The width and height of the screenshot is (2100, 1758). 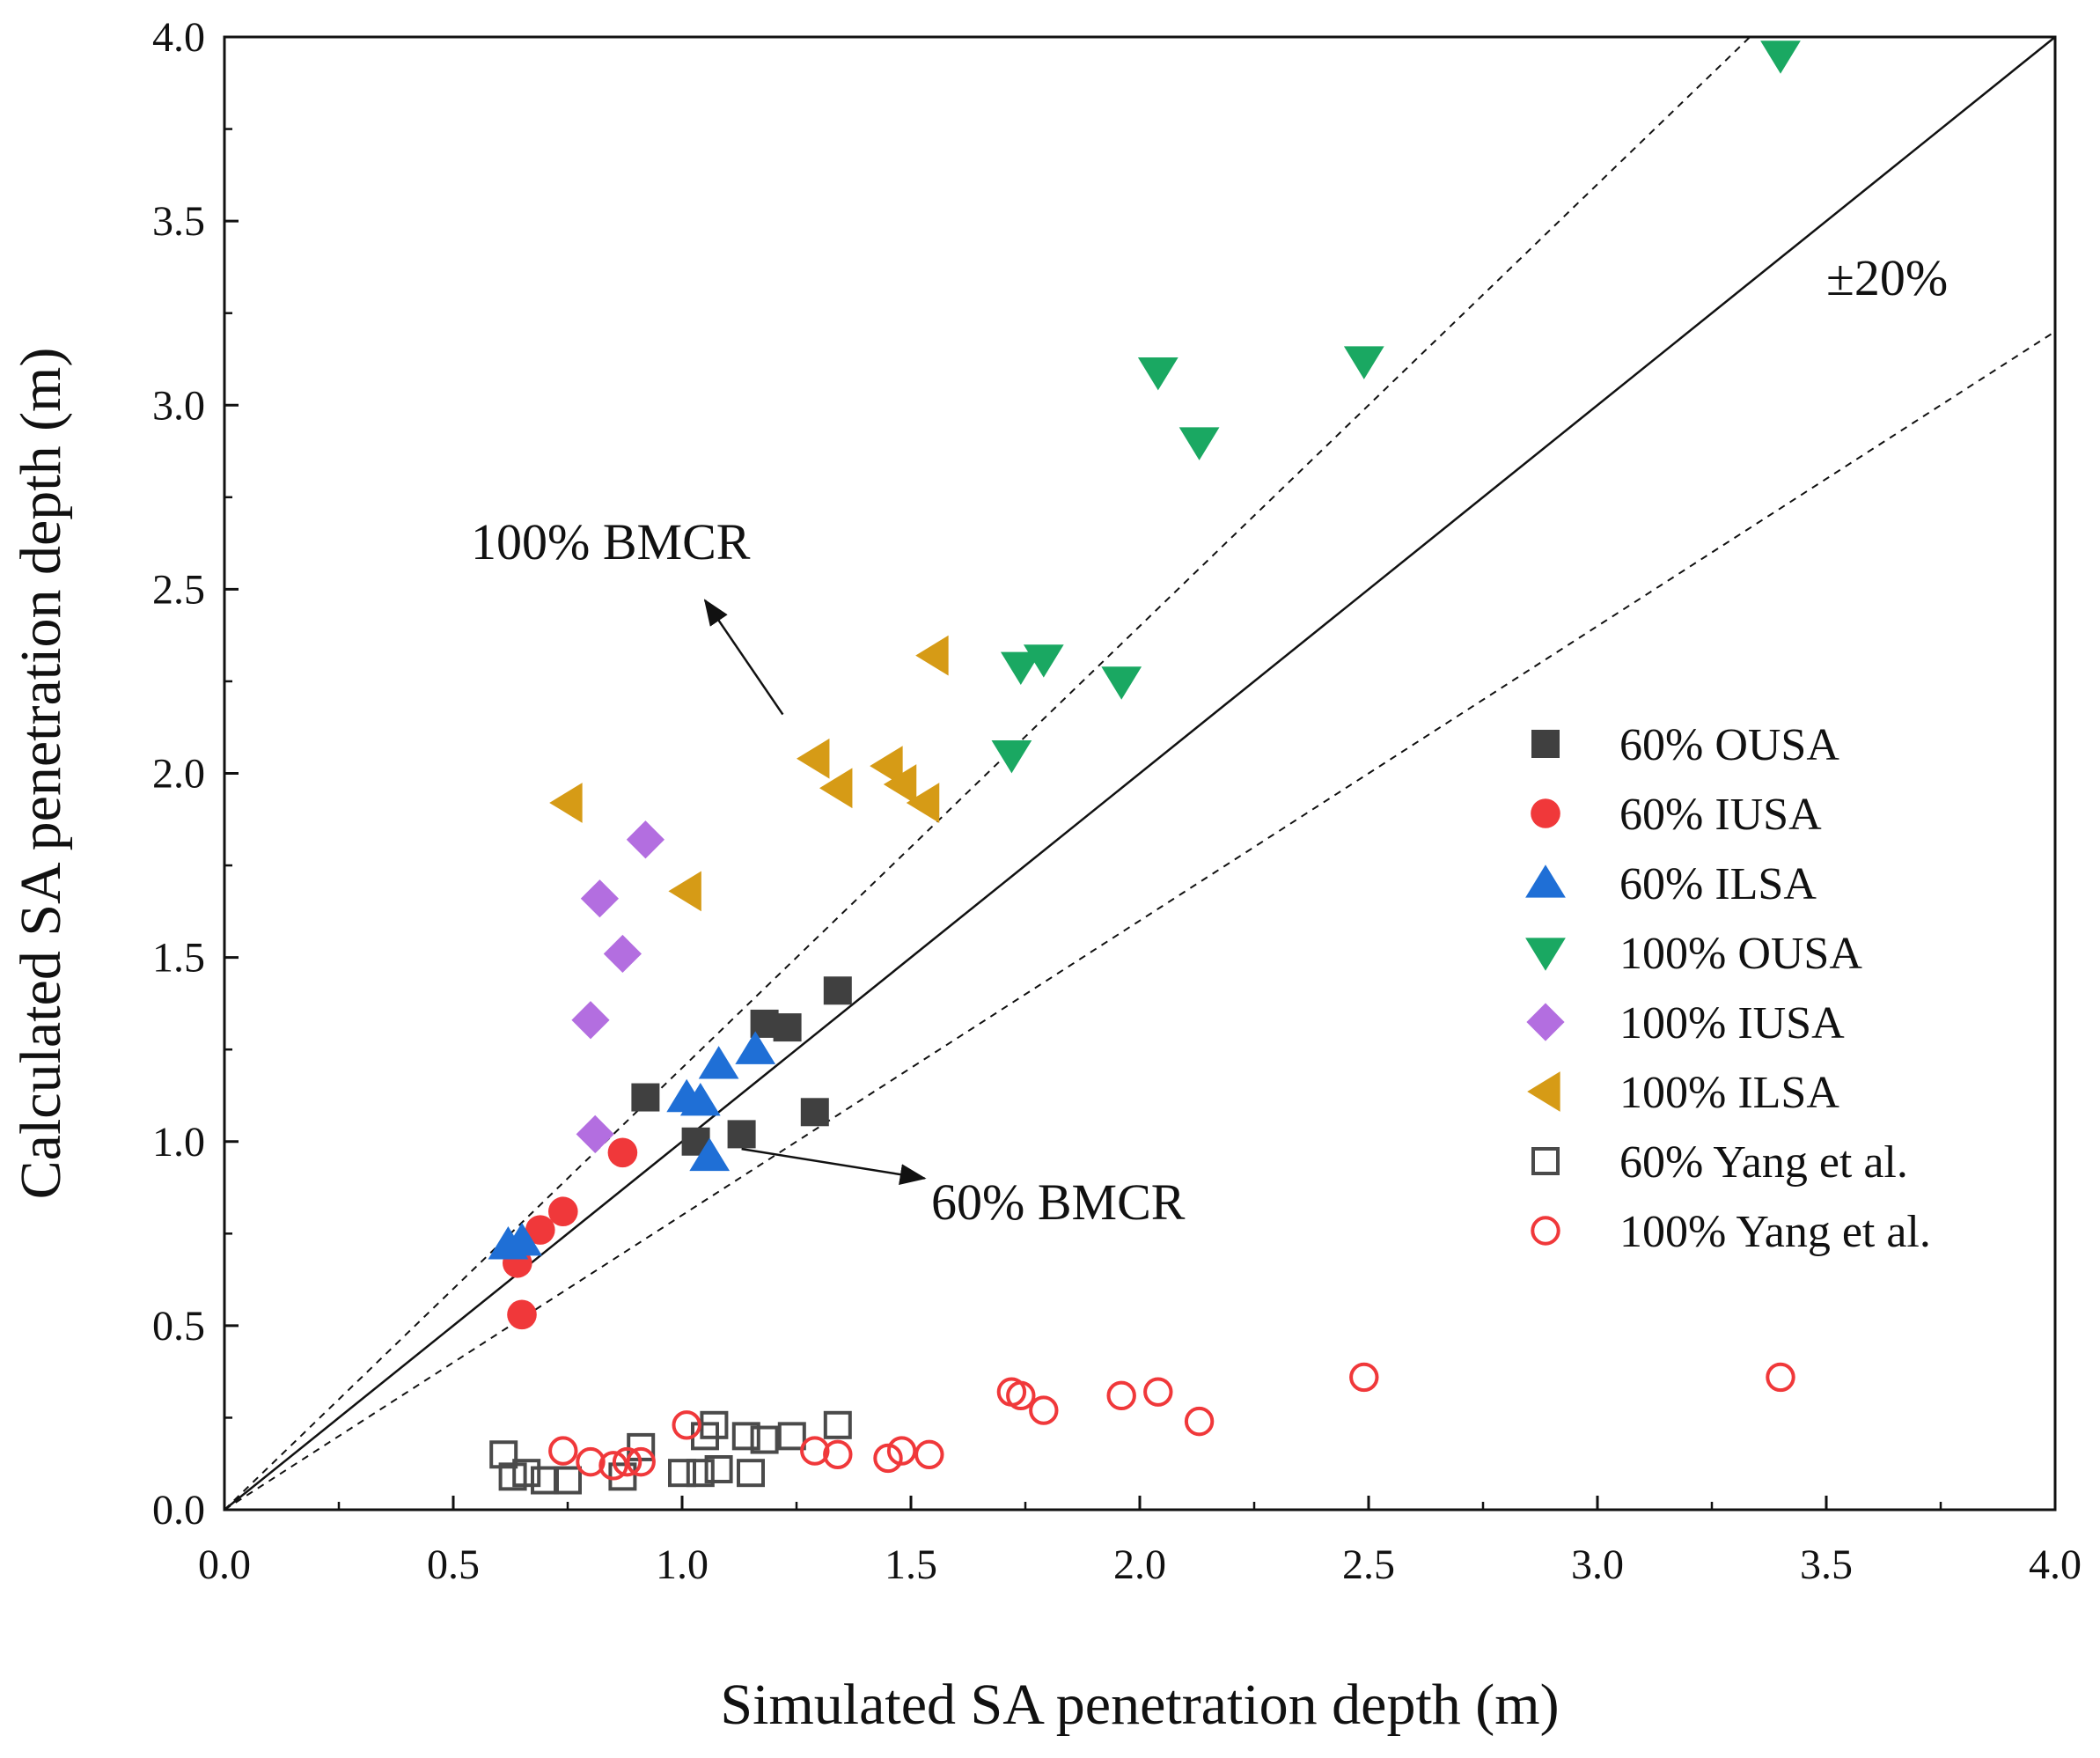 What do you see at coordinates (178, 222) in the screenshot?
I see `y-tick-label: 3.5` at bounding box center [178, 222].